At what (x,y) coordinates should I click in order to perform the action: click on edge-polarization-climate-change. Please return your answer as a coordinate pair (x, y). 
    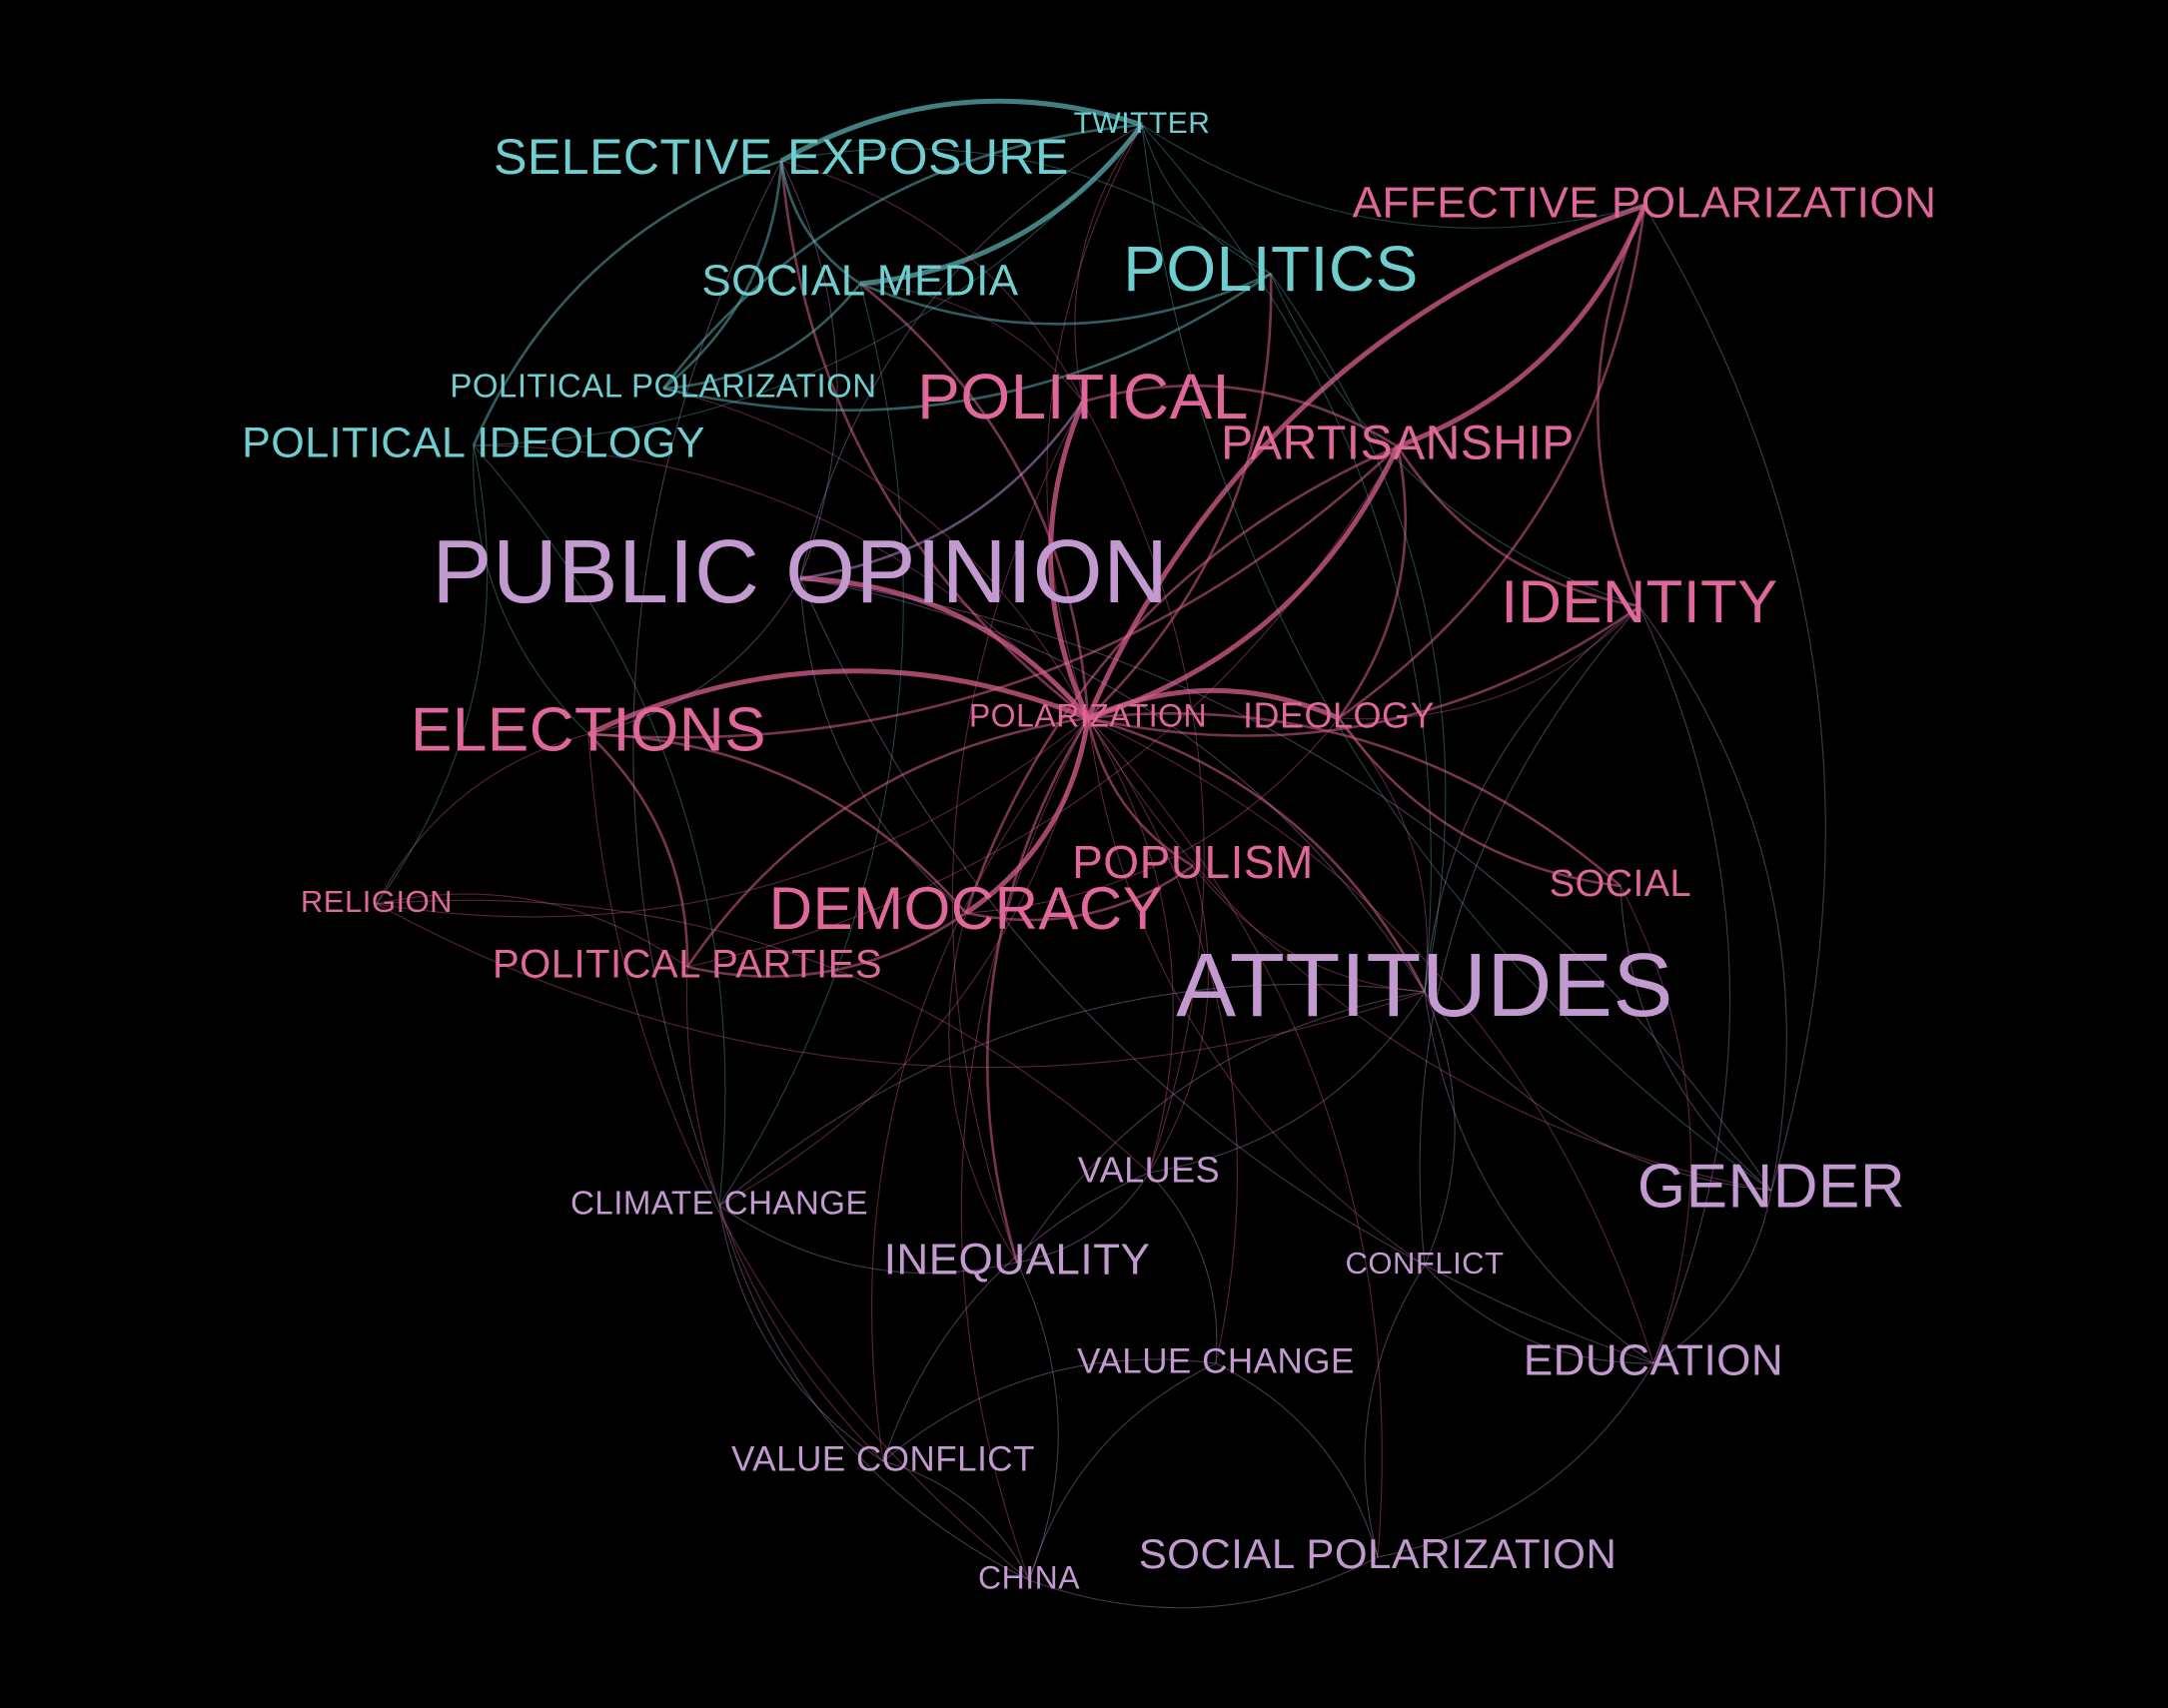
    Looking at the image, I should click on (903, 962).